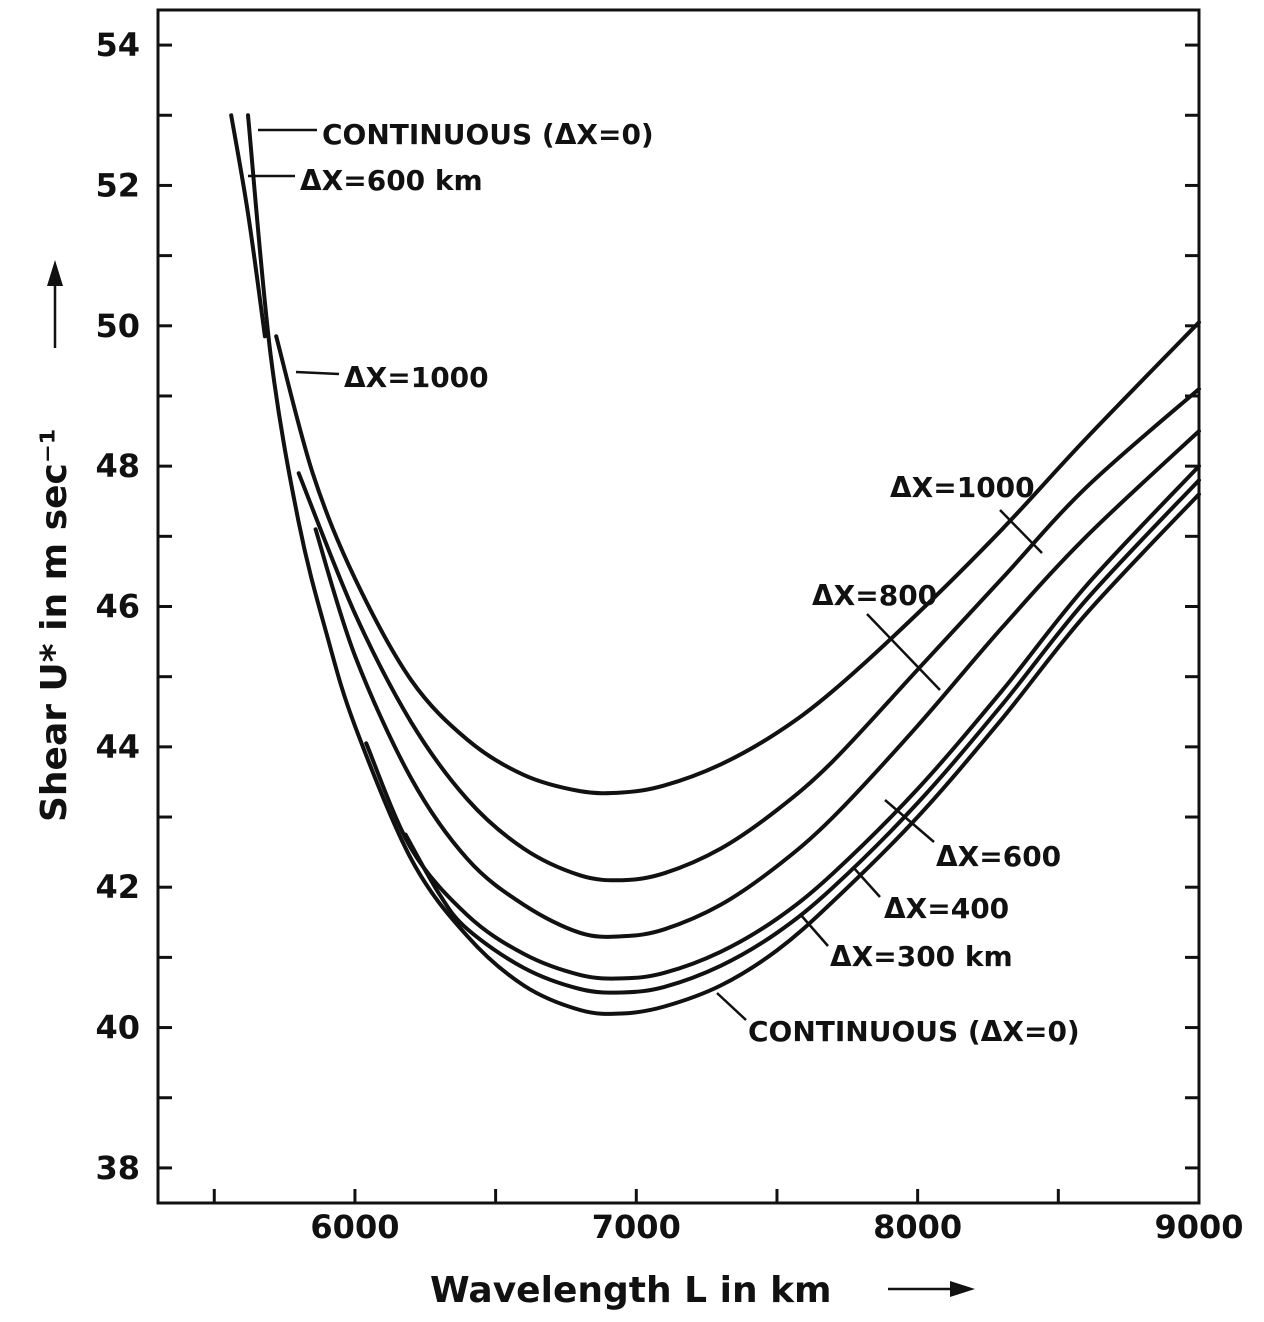 The image size is (1264, 1322). I want to click on y-tick-label: 40, so click(117, 1028).